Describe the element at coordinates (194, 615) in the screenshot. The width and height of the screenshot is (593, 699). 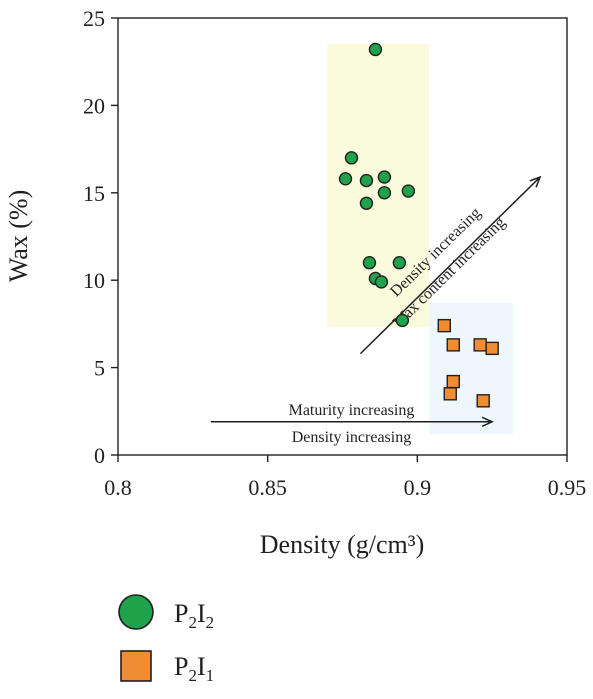
I see `legend-label-p2i2: P2I2` at that location.